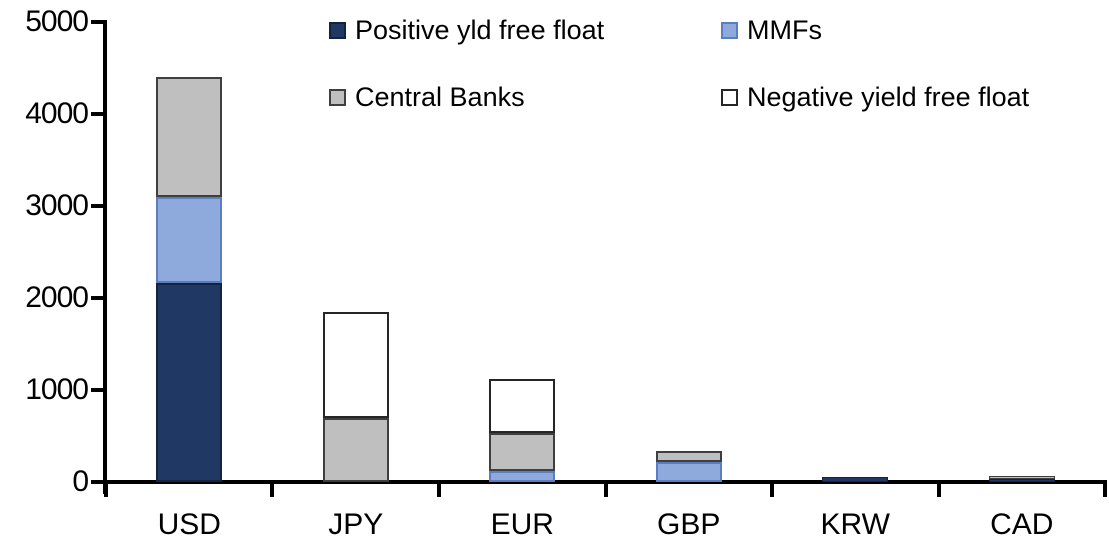 Image resolution: width=1109 pixels, height=556 pixels. What do you see at coordinates (80, 481) in the screenshot?
I see `y-tick-label: 0` at bounding box center [80, 481].